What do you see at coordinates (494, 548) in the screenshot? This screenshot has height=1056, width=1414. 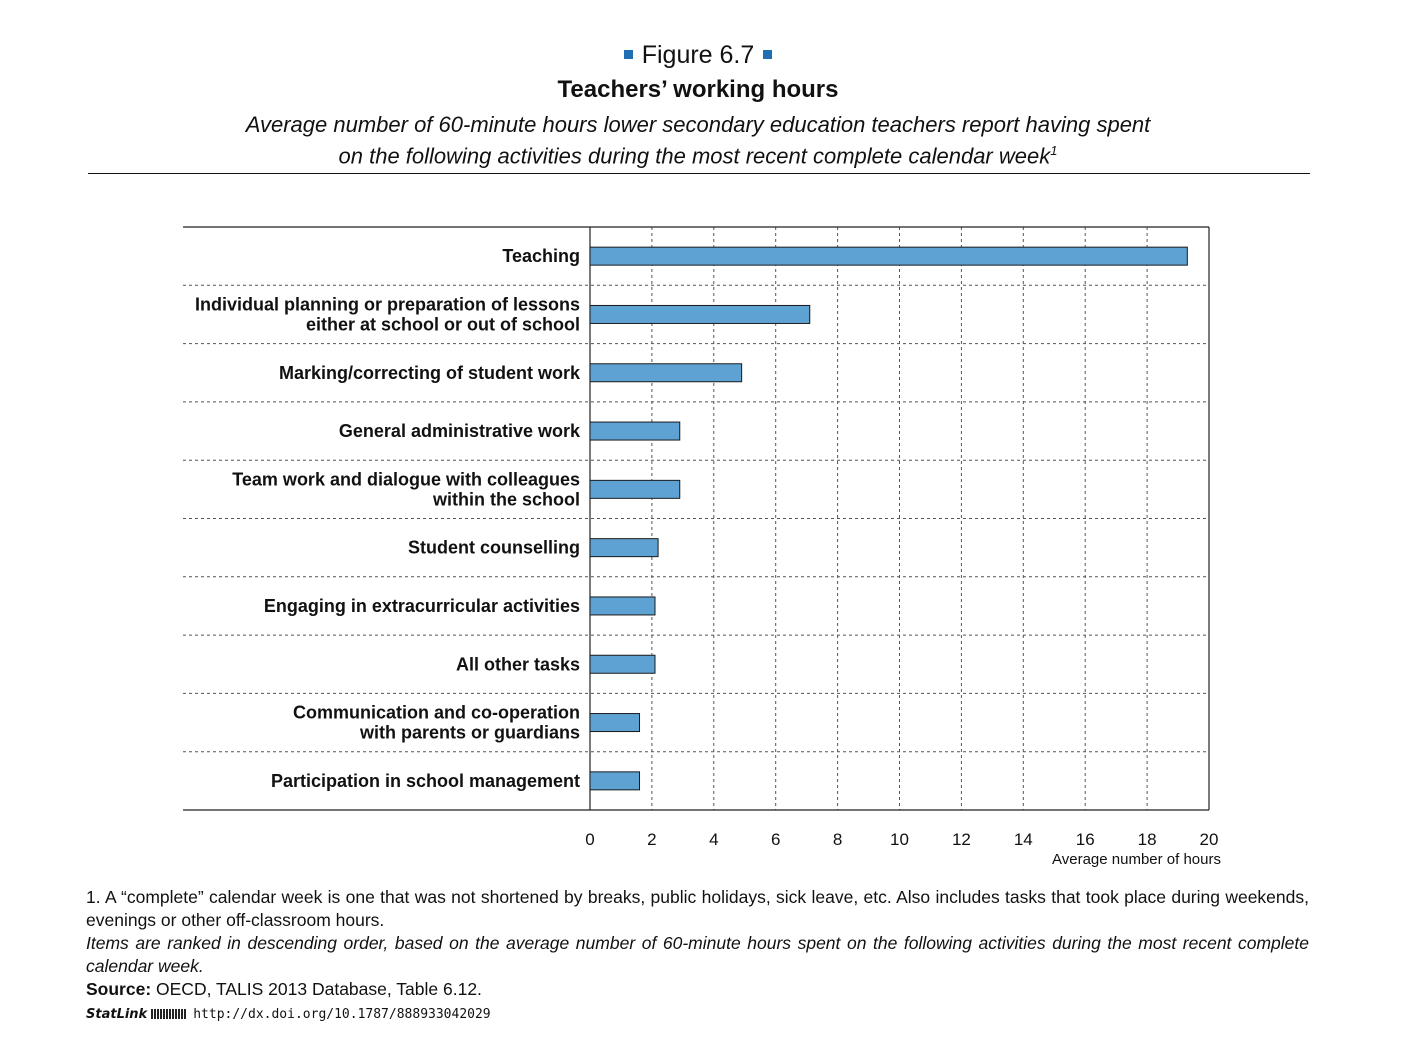 I see `category-label: Student counselling` at bounding box center [494, 548].